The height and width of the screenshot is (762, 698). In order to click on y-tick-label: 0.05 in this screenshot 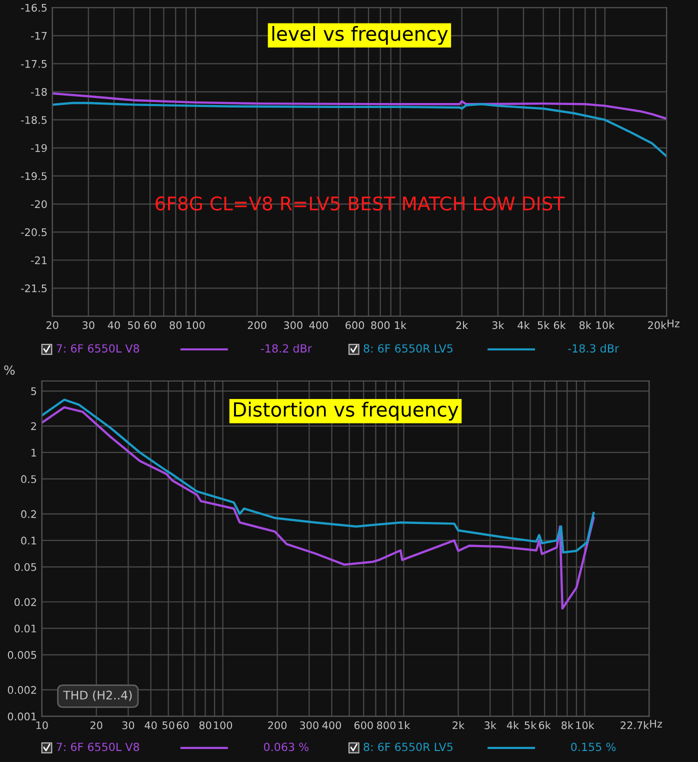, I will do `click(25, 567)`.